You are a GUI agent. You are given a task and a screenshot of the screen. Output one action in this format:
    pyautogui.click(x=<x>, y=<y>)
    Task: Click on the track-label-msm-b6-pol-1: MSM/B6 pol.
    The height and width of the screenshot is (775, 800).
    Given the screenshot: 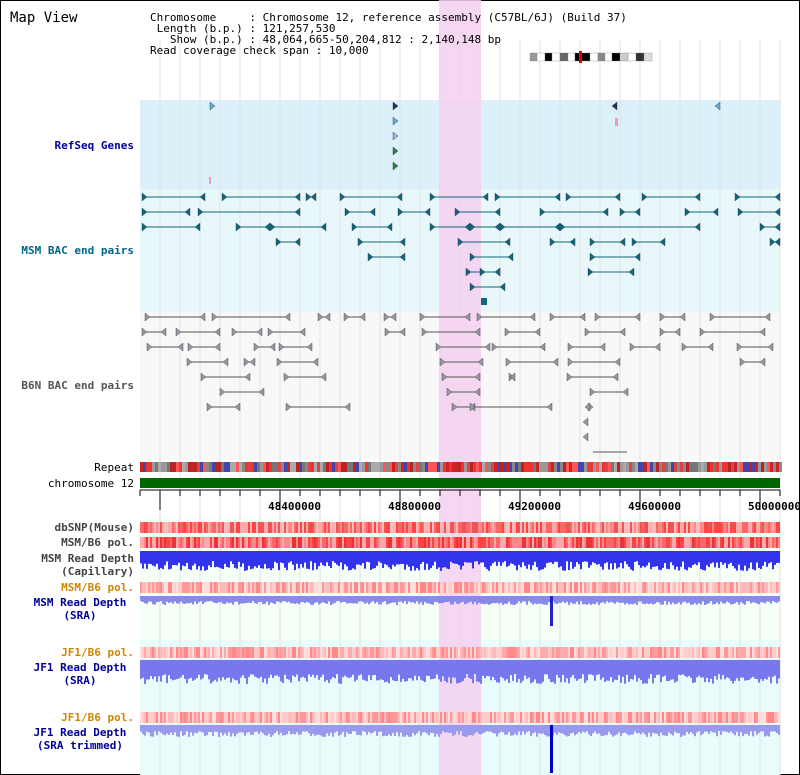 What is the action you would take?
    pyautogui.click(x=97, y=542)
    